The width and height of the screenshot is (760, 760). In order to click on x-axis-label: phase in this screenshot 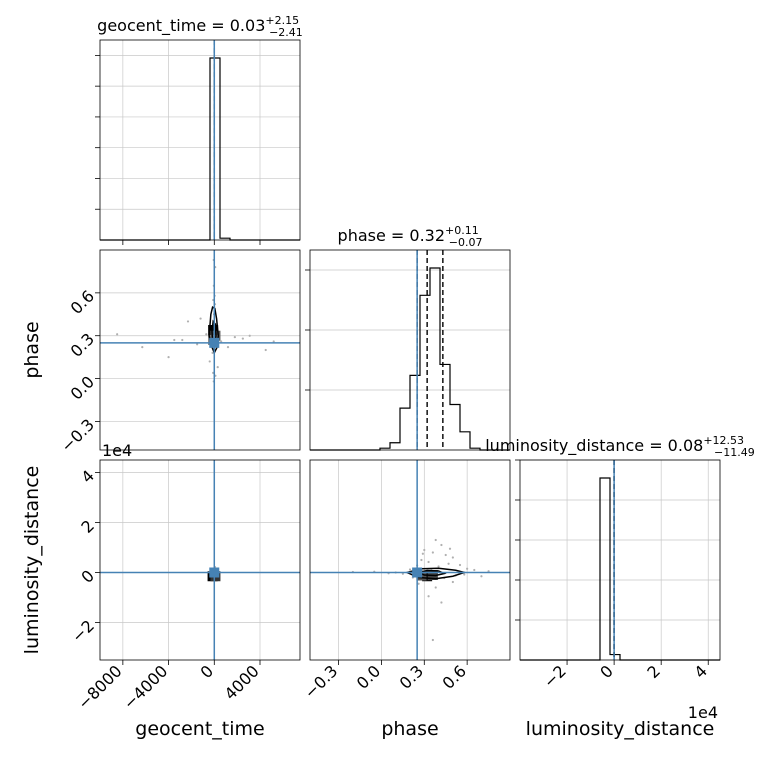, I will do `click(409, 729)`.